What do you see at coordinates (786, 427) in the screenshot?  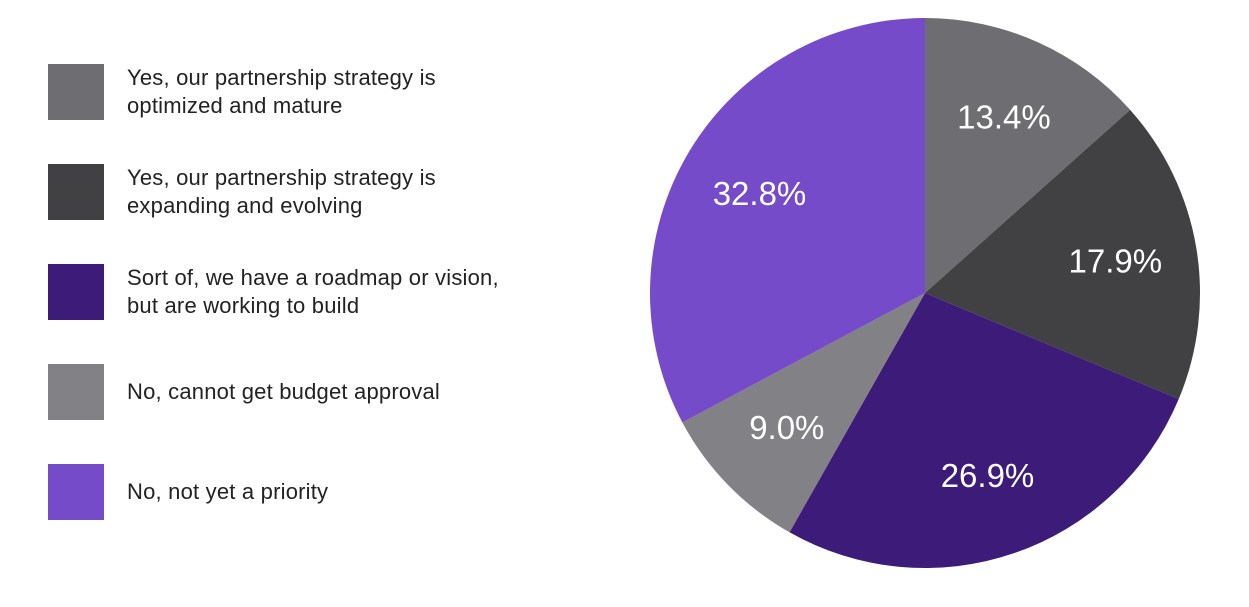 I see `slice-label: 9.0%` at bounding box center [786, 427].